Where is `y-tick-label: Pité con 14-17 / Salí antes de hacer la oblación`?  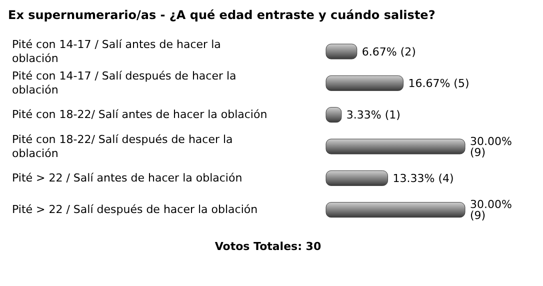 y-tick-label: Pité con 14-17 / Salí antes de hacer la oblación is located at coordinates (116, 51).